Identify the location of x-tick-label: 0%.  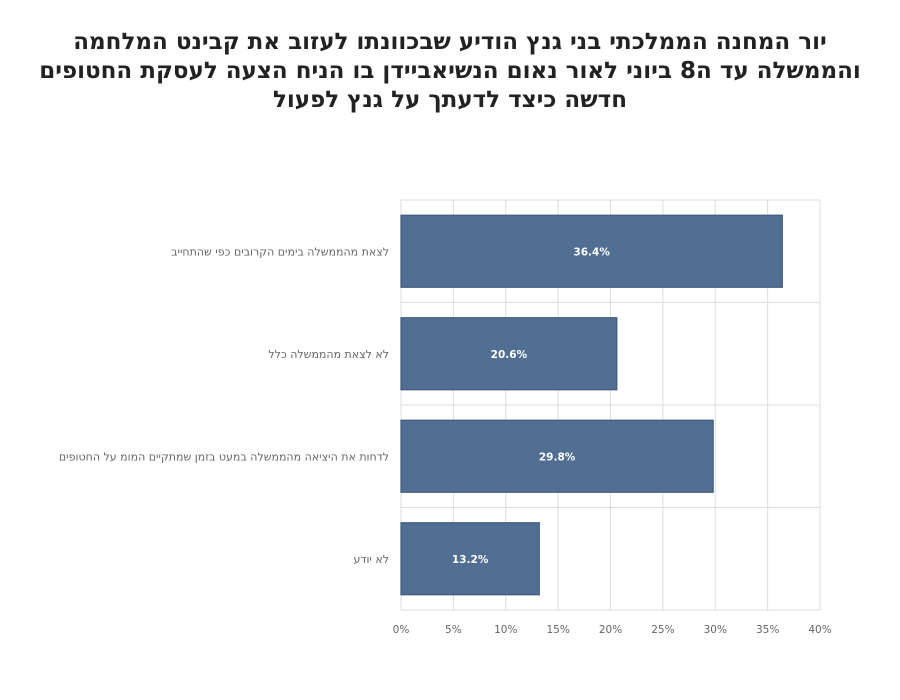
(401, 630).